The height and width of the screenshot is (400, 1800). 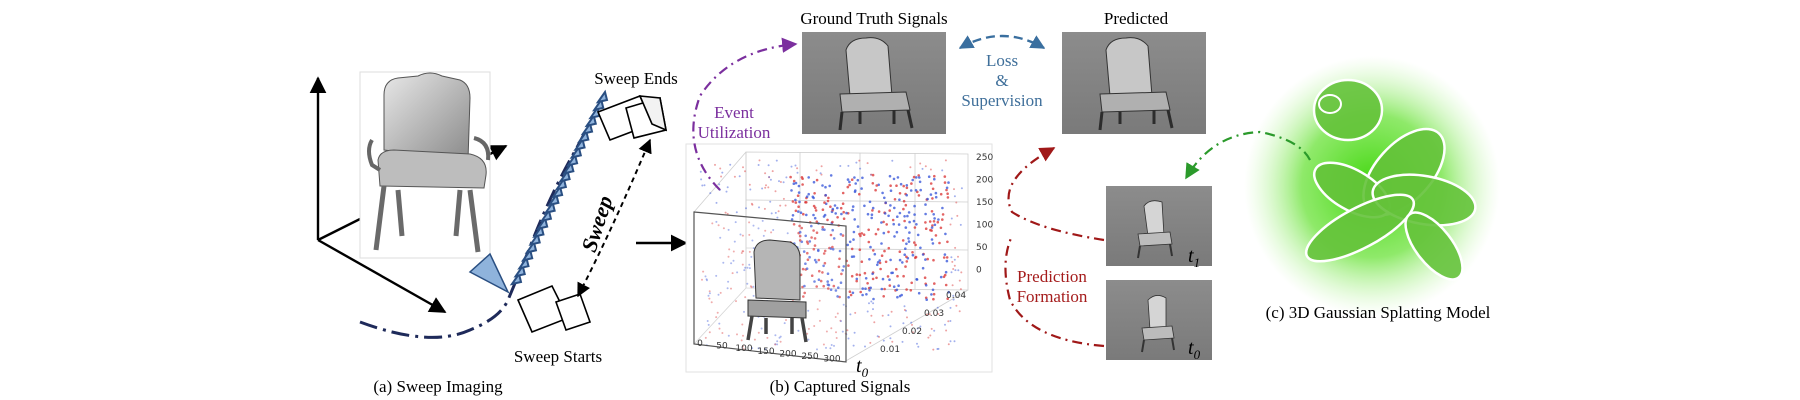 What do you see at coordinates (1136, 18) in the screenshot?
I see `label-predicted: Predicted` at bounding box center [1136, 18].